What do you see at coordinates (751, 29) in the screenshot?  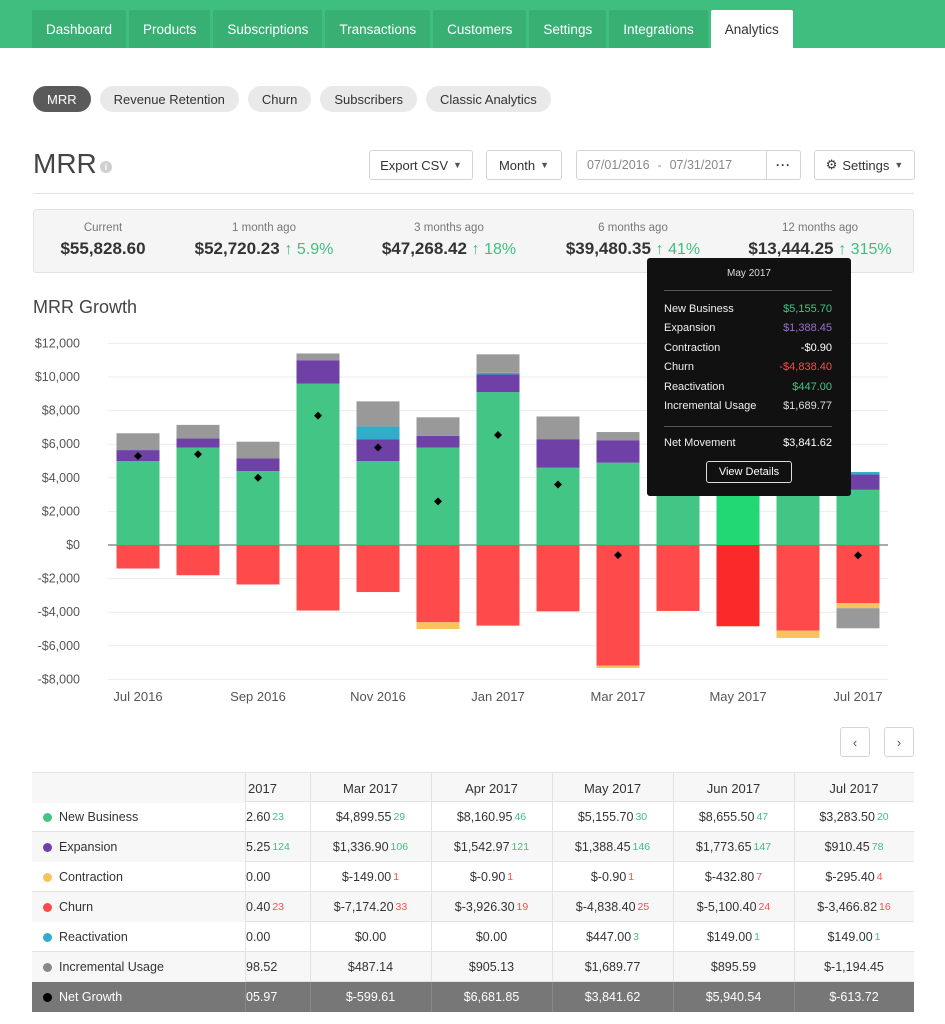 I see `tab-analytics: Analytics` at bounding box center [751, 29].